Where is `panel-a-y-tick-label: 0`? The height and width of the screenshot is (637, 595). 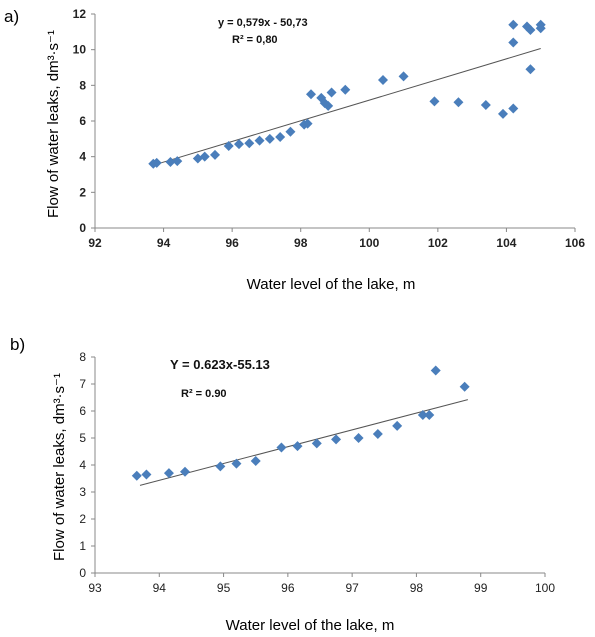 panel-a-y-tick-label: 0 is located at coordinates (82, 228).